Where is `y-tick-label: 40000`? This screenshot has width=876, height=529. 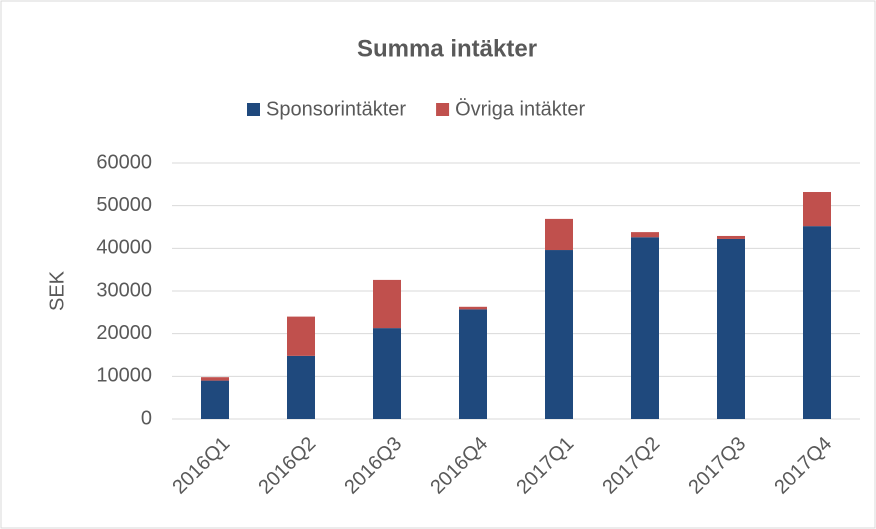
y-tick-label: 40000 is located at coordinates (124, 248).